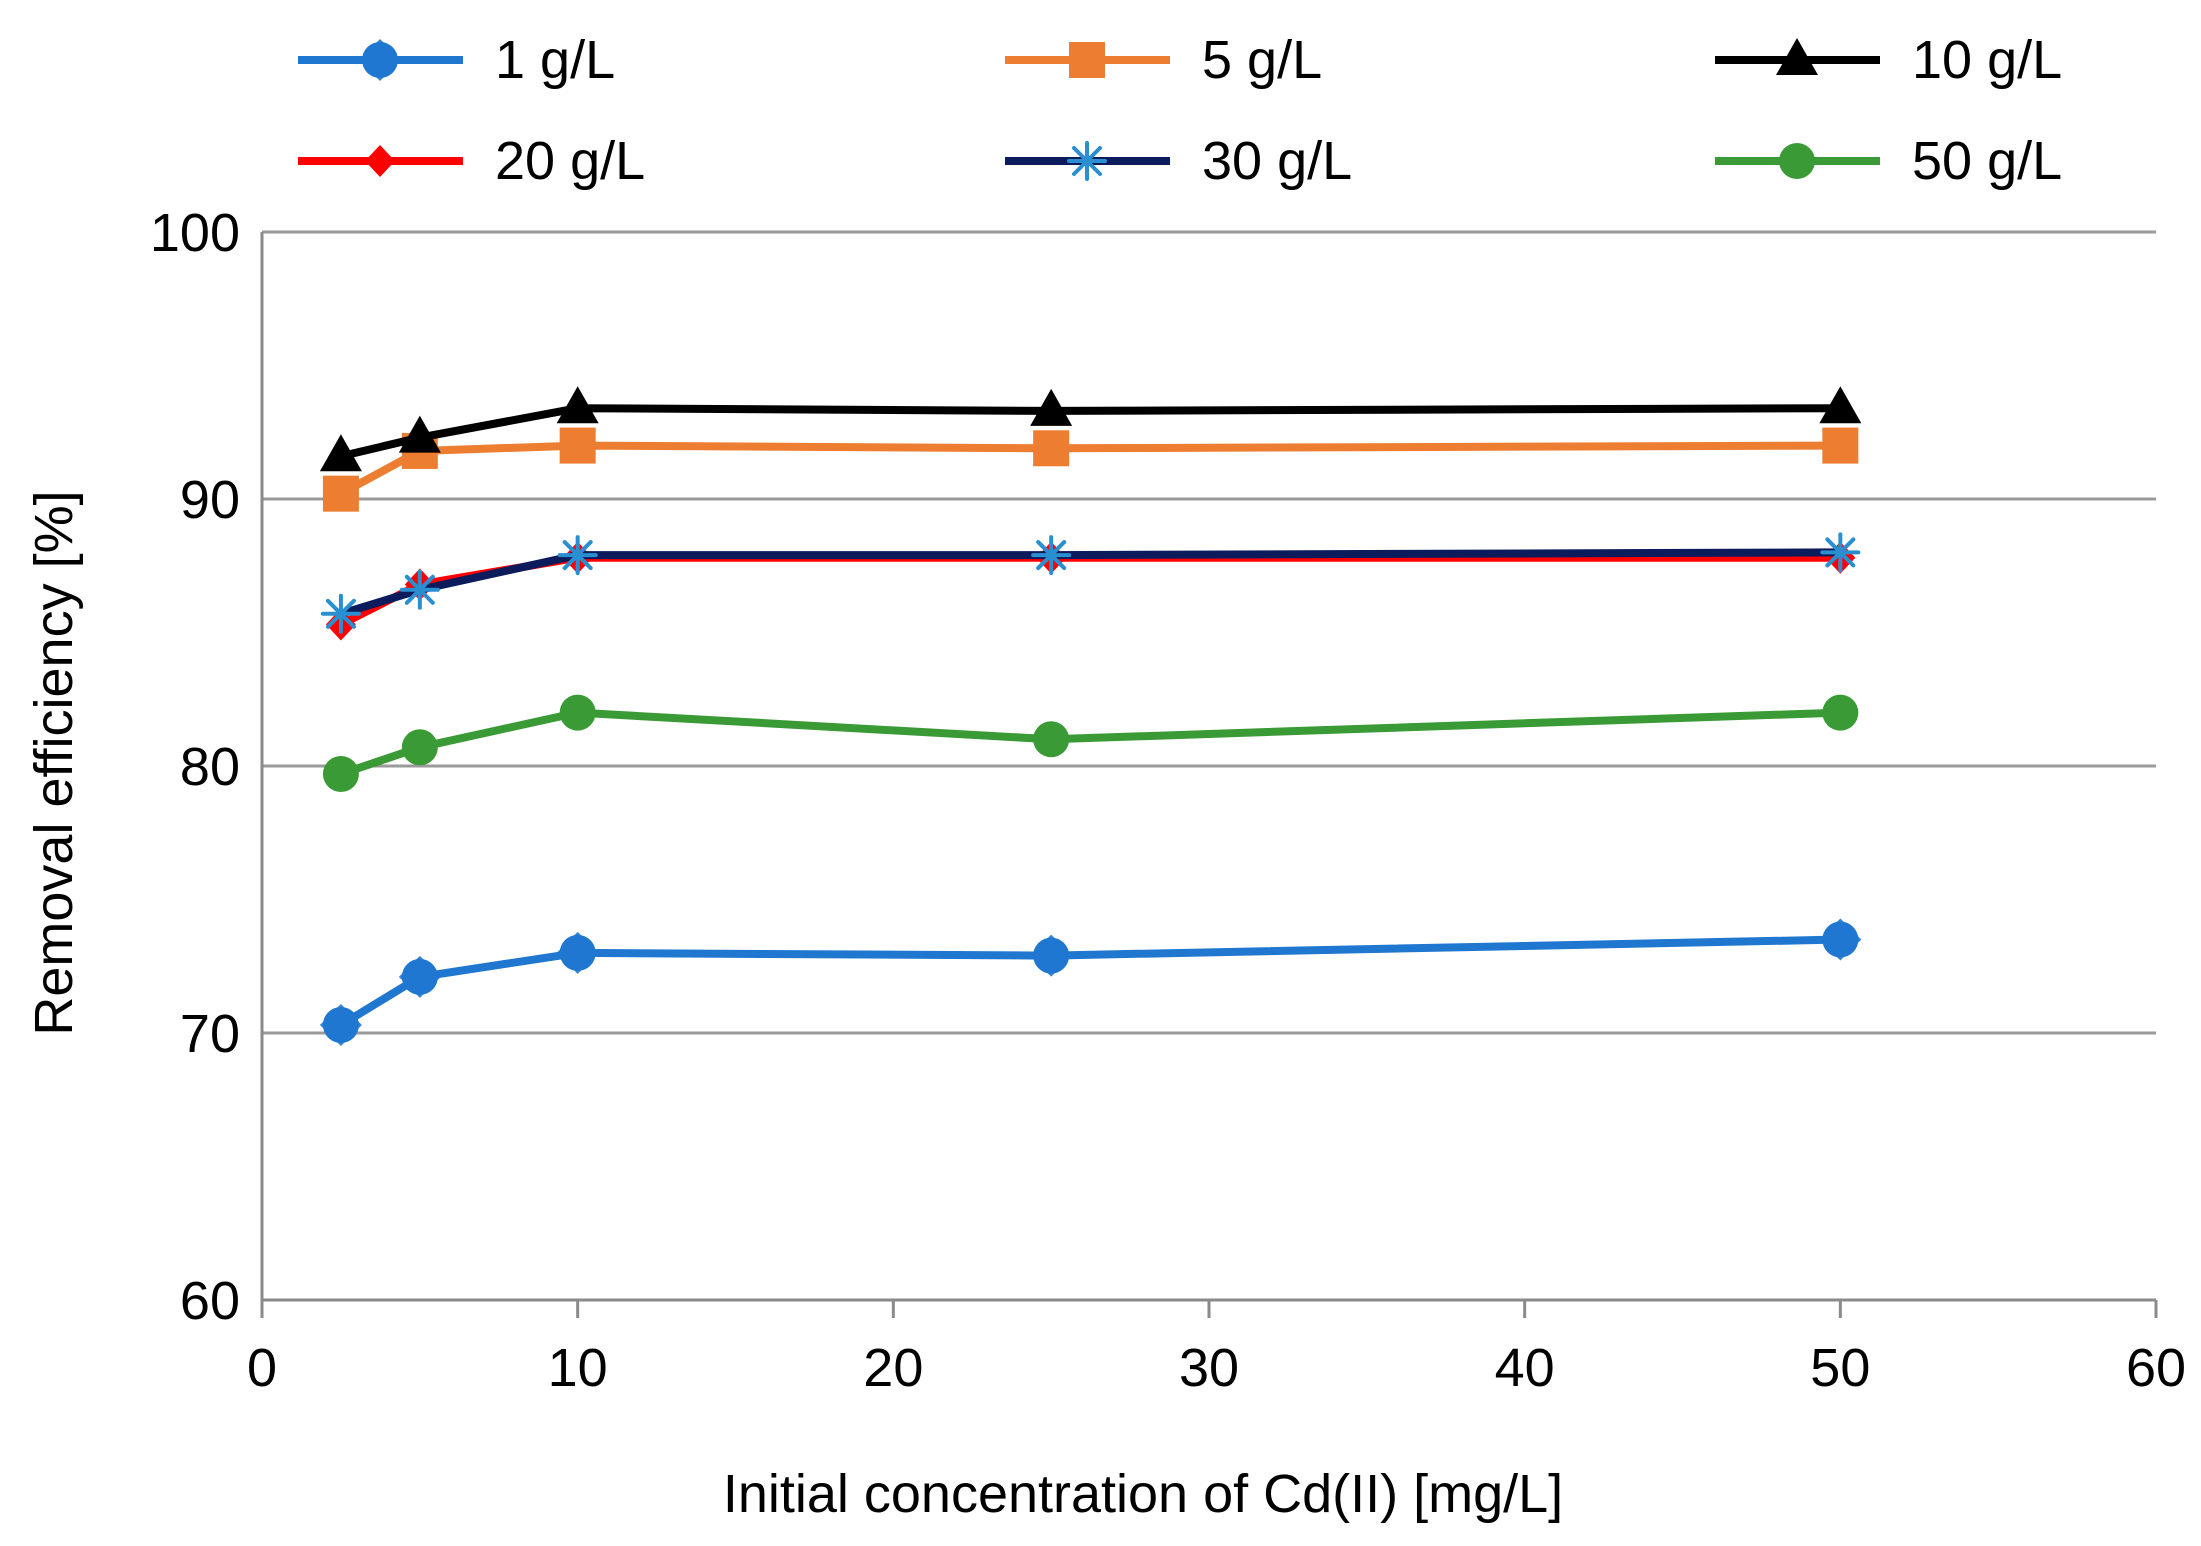 The height and width of the screenshot is (1546, 2201). Describe the element at coordinates (210, 500) in the screenshot. I see `y-tick-label-90: 90` at that location.